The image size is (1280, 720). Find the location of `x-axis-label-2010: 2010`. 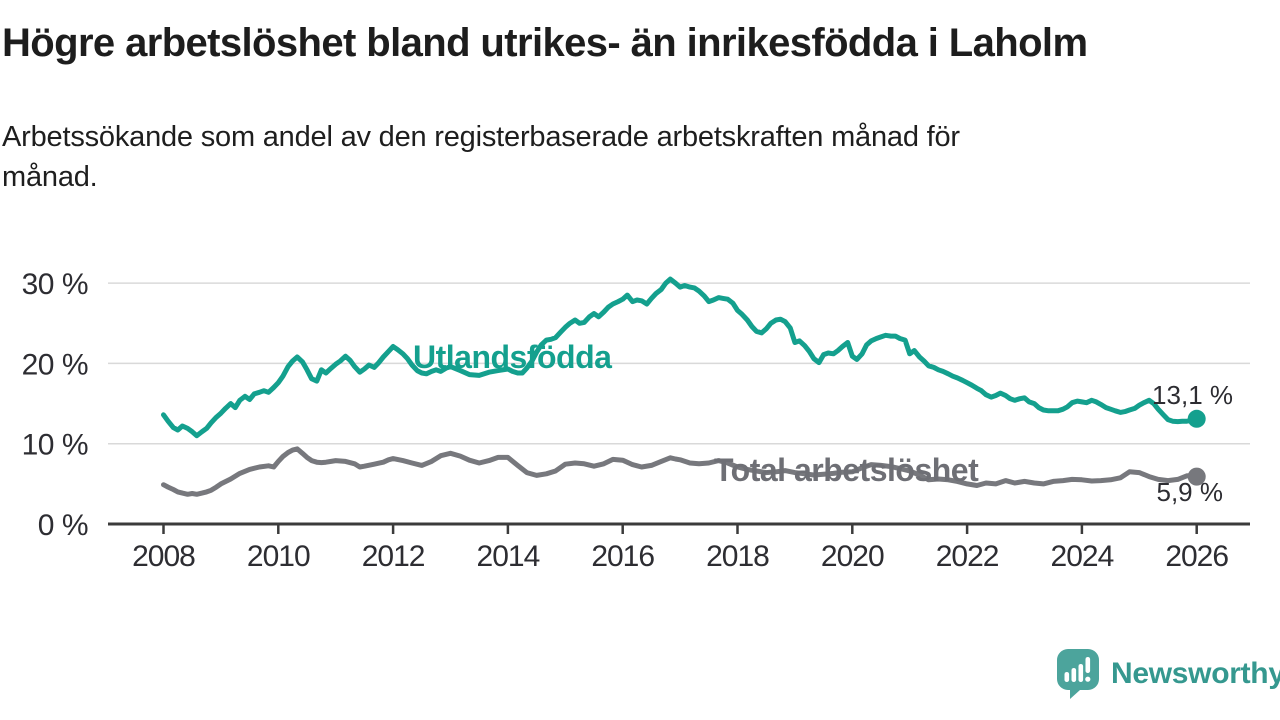

x-axis-label-2010: 2010 is located at coordinates (278, 556).